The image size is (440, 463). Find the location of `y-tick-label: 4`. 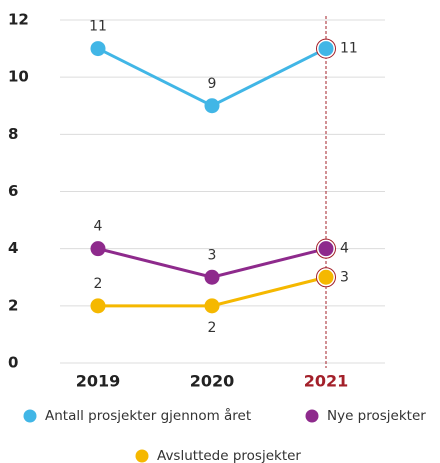

y-tick-label: 4 is located at coordinates (13, 248).